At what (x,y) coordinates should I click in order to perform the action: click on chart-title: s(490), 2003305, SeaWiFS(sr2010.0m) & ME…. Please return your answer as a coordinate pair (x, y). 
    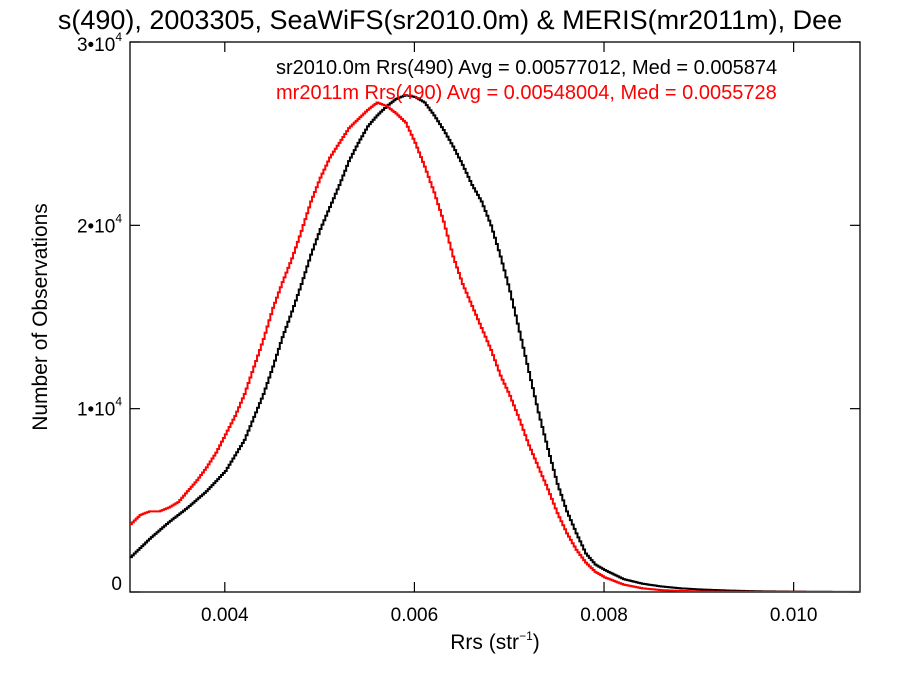
    Looking at the image, I should click on (450, 20).